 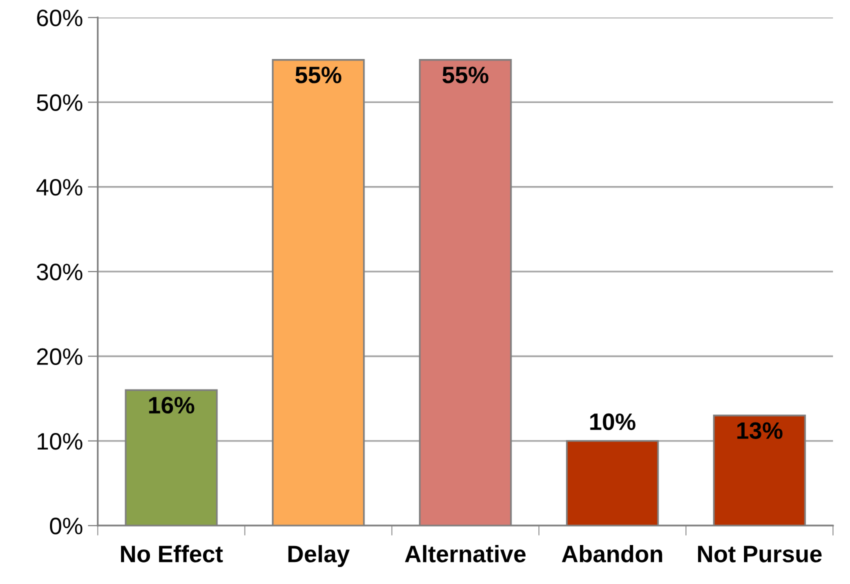 What do you see at coordinates (760, 554) in the screenshot?
I see `x-tick-label: Not Pursue` at bounding box center [760, 554].